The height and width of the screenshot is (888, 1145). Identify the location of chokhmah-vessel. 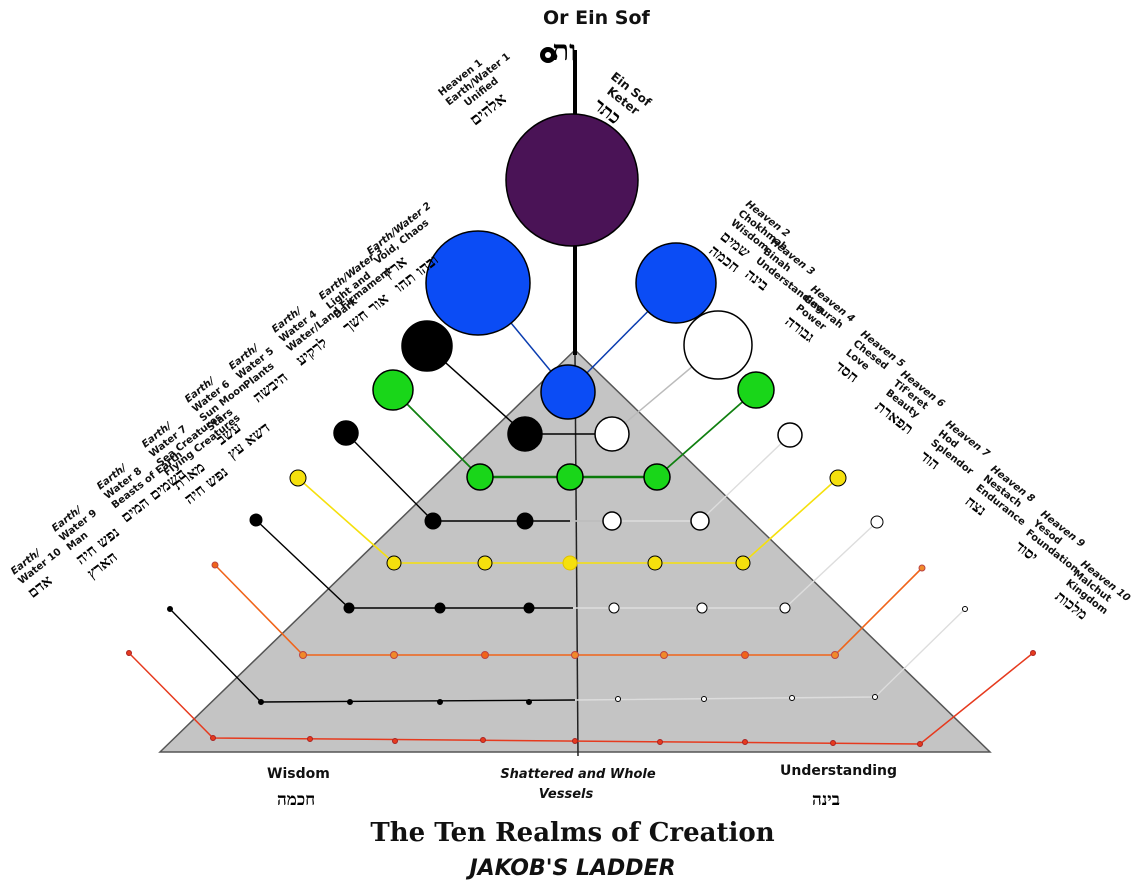
(478, 283).